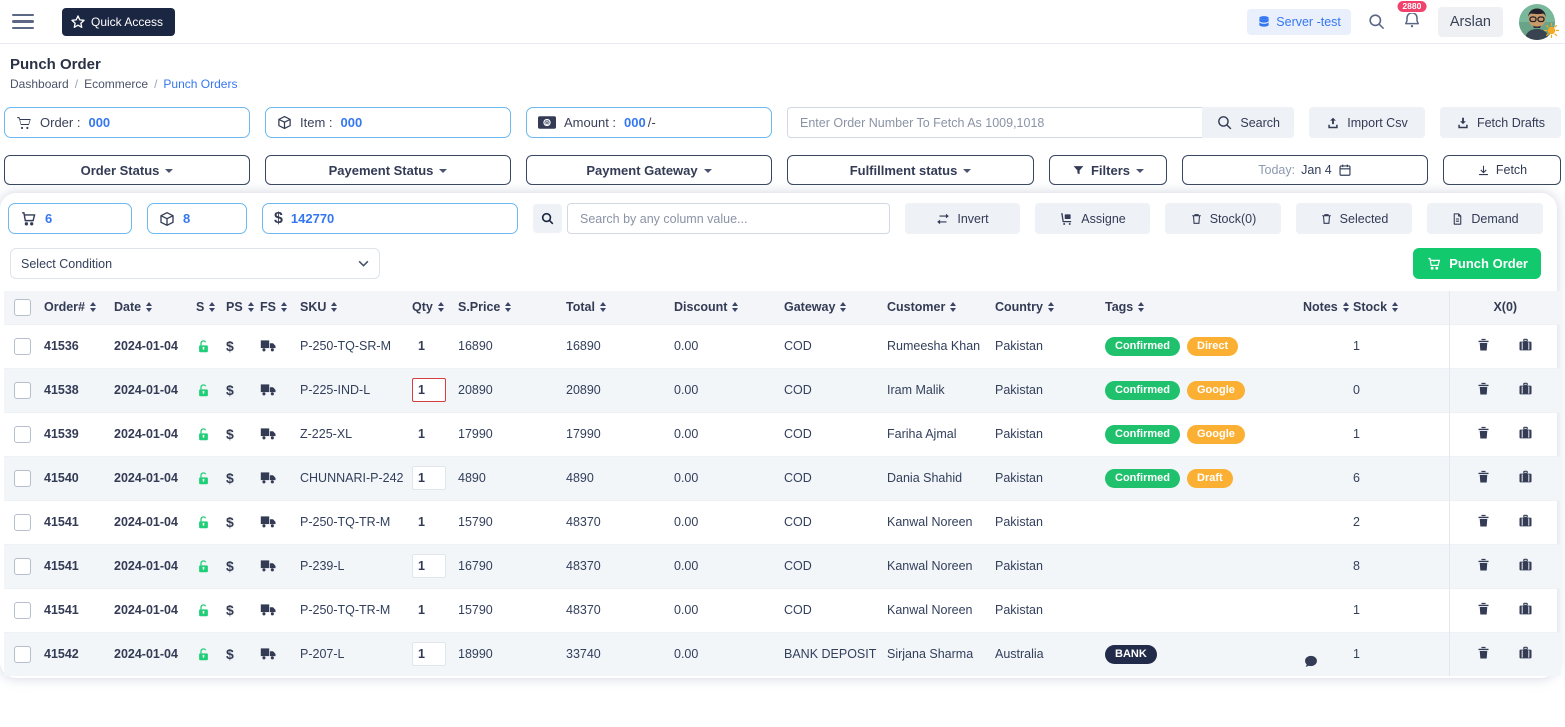 This screenshot has height=727, width=1565. Describe the element at coordinates (1108, 170) in the screenshot. I see `filters-dropdown: Filters` at that location.